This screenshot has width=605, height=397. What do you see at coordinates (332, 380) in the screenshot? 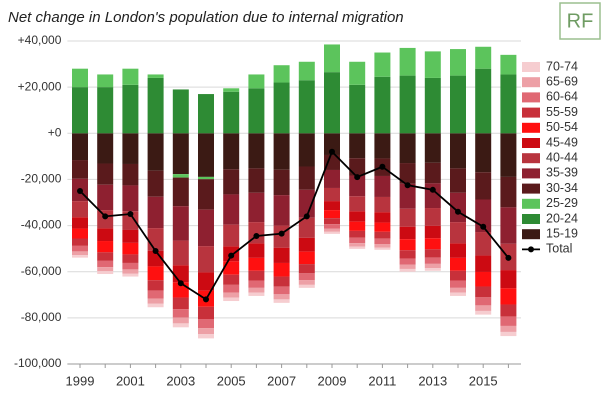
I see `x-tick-label: 2009` at bounding box center [332, 380].